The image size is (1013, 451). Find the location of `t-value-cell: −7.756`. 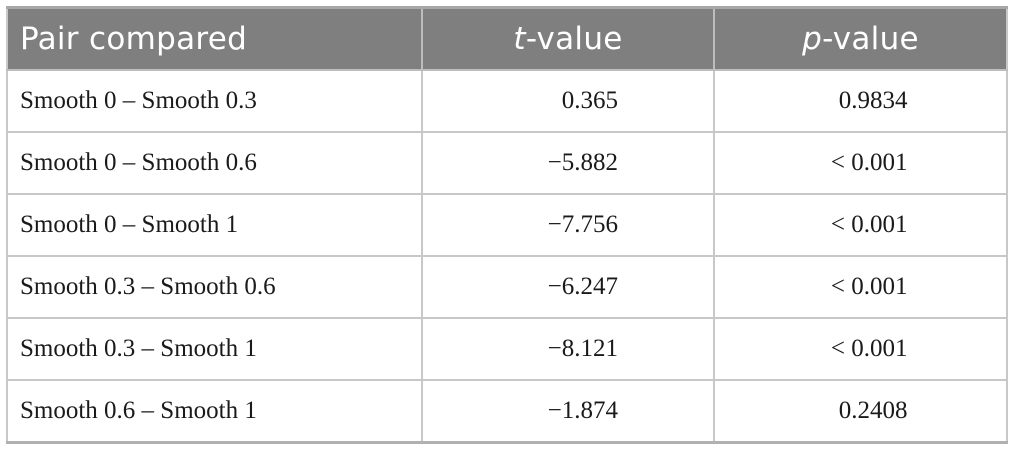

t-value-cell: −7.756 is located at coordinates (568, 225).